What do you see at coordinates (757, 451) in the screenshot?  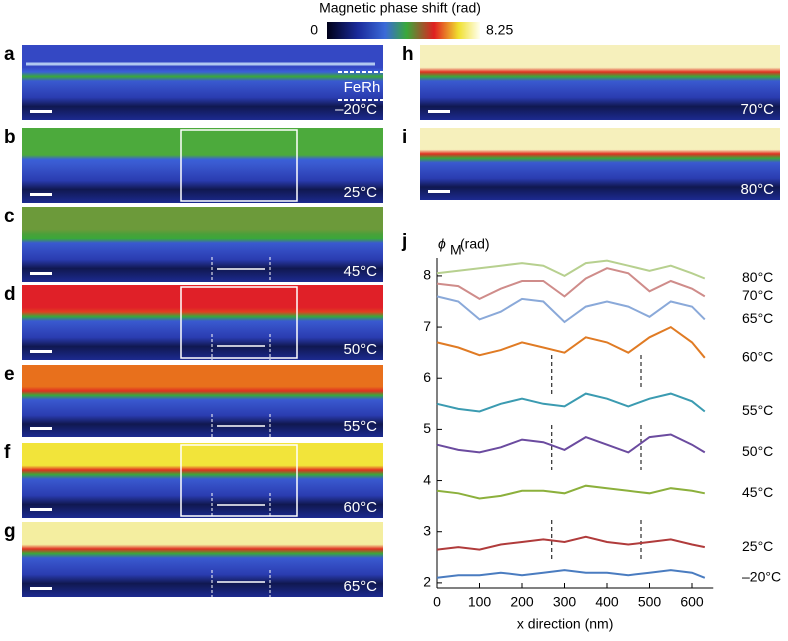 I see `series-label: 50°C` at bounding box center [757, 451].